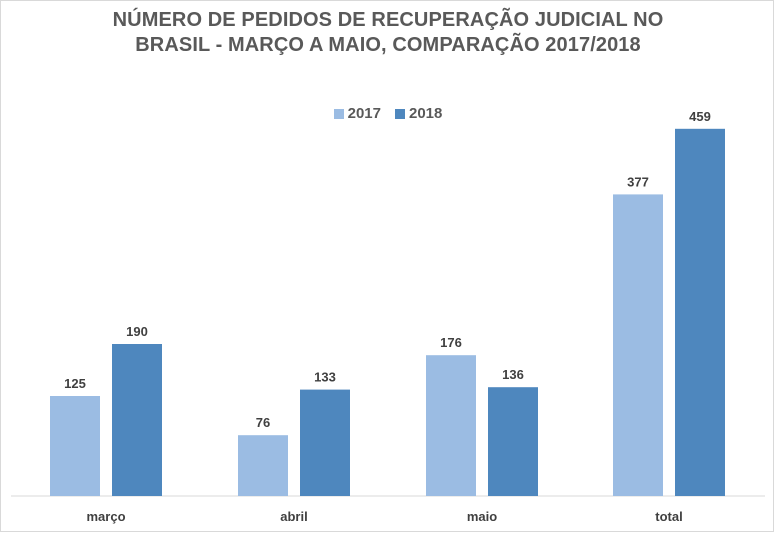 This screenshot has height=533, width=774. Describe the element at coordinates (668, 516) in the screenshot. I see `category-label-total: total` at that location.